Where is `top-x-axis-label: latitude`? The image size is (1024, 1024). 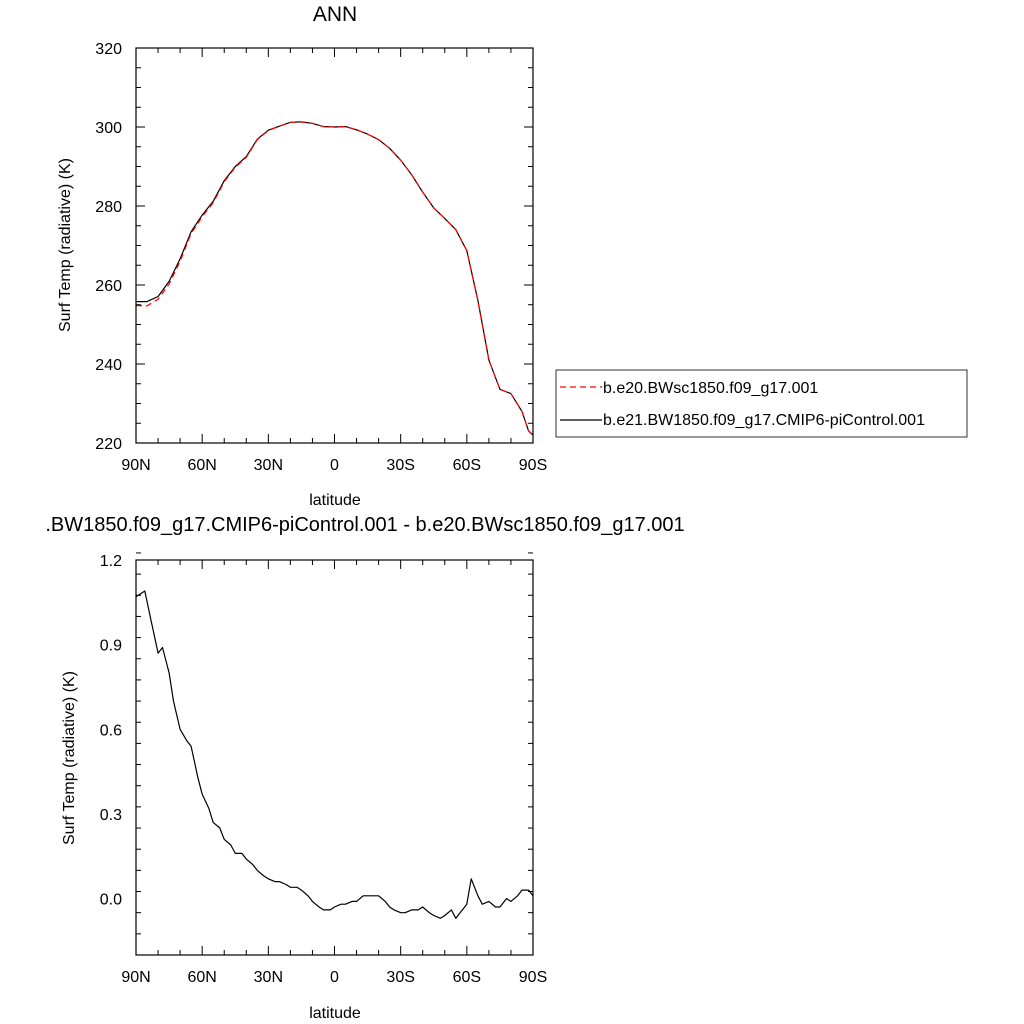
top-x-axis-label: latitude is located at coordinates (335, 500).